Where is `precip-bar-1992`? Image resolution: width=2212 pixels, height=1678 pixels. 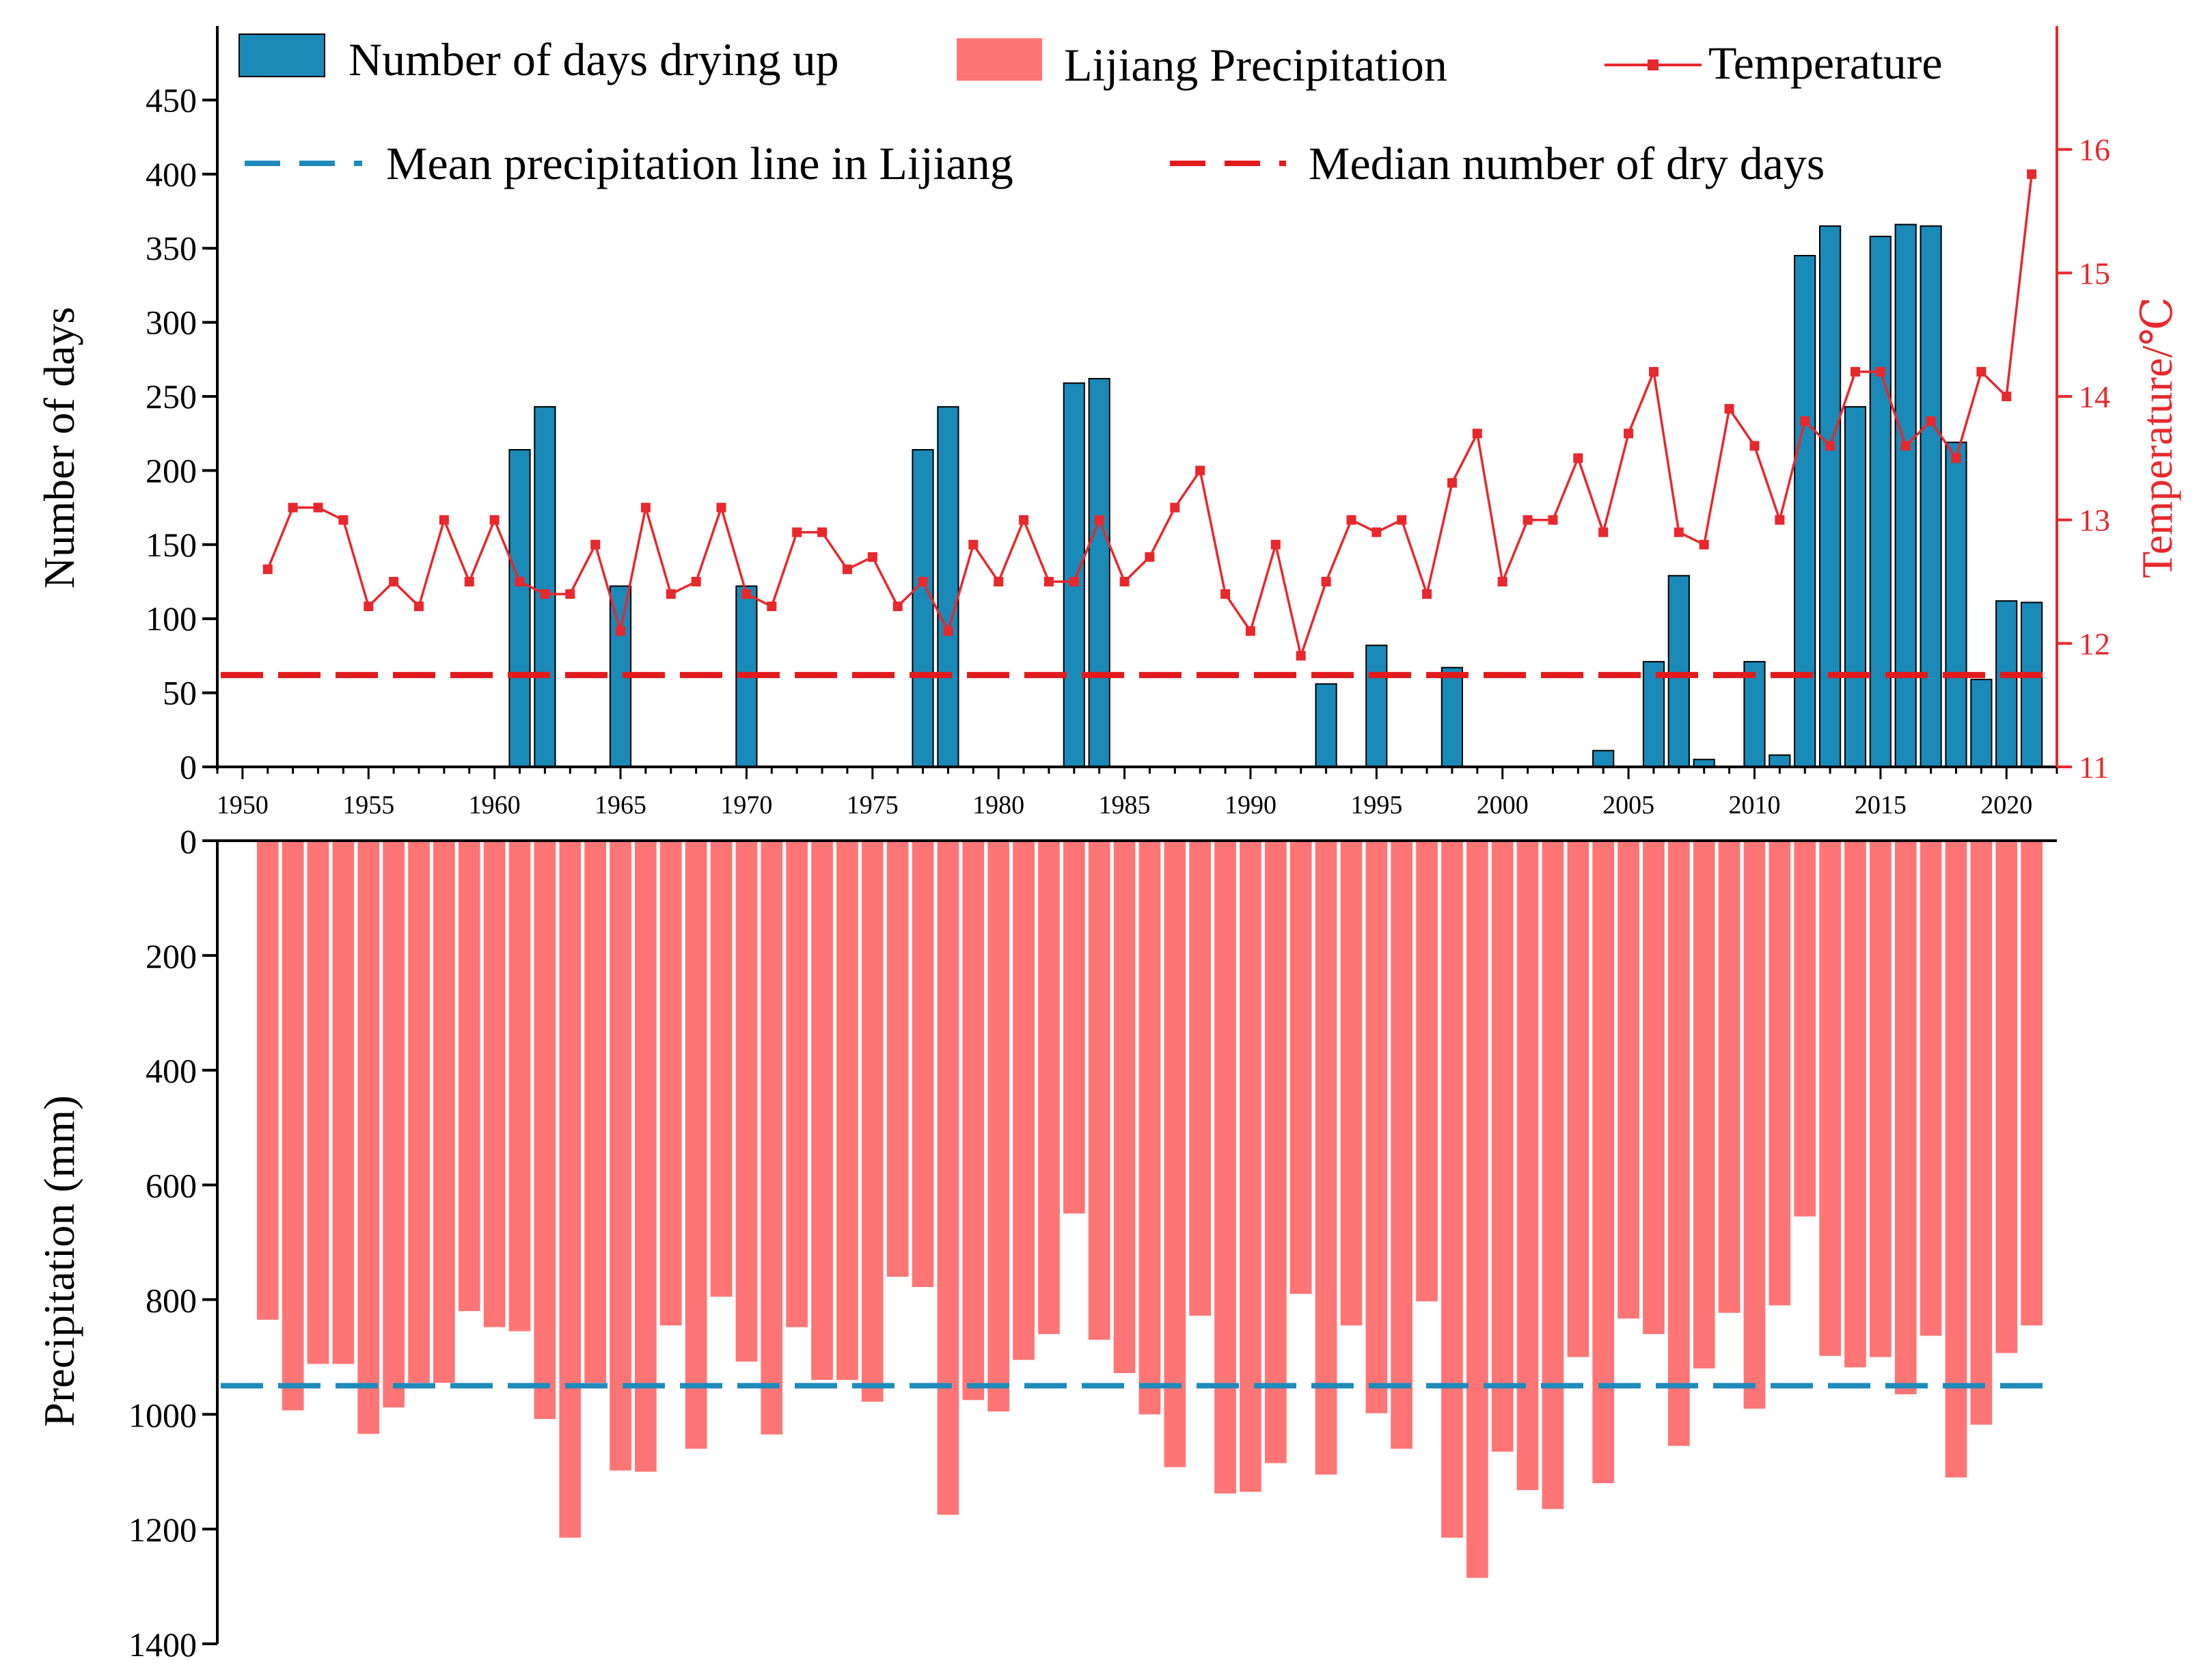 precip-bar-1992 is located at coordinates (1300, 1067).